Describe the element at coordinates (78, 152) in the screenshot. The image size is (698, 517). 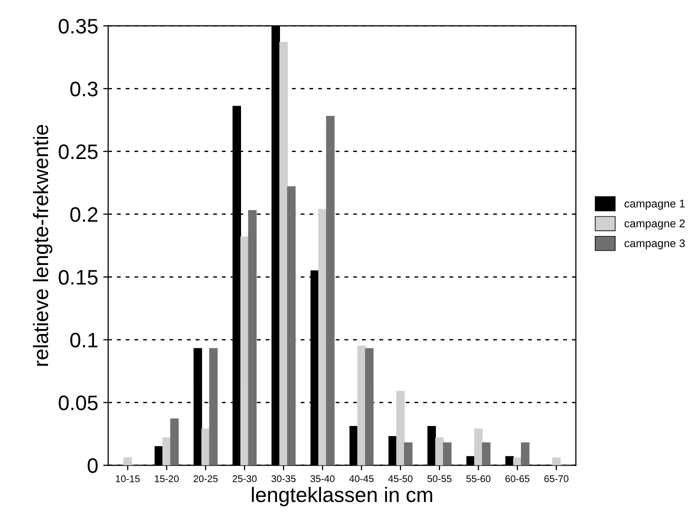
I see `y-tick-label: 0.25` at that location.